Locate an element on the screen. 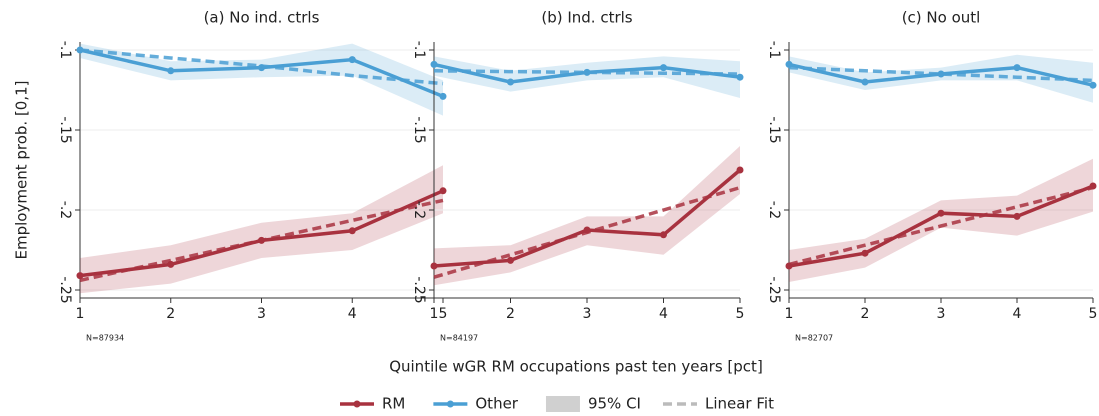 This screenshot has height=416, width=1099. panel-title: (a) No ind. ctrls is located at coordinates (262, 18).